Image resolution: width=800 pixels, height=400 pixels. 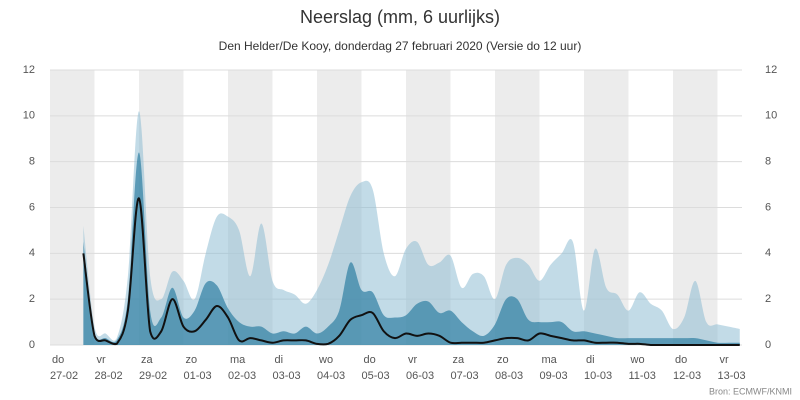 I want to click on x-tick-date: 04-03, so click(x=331, y=376).